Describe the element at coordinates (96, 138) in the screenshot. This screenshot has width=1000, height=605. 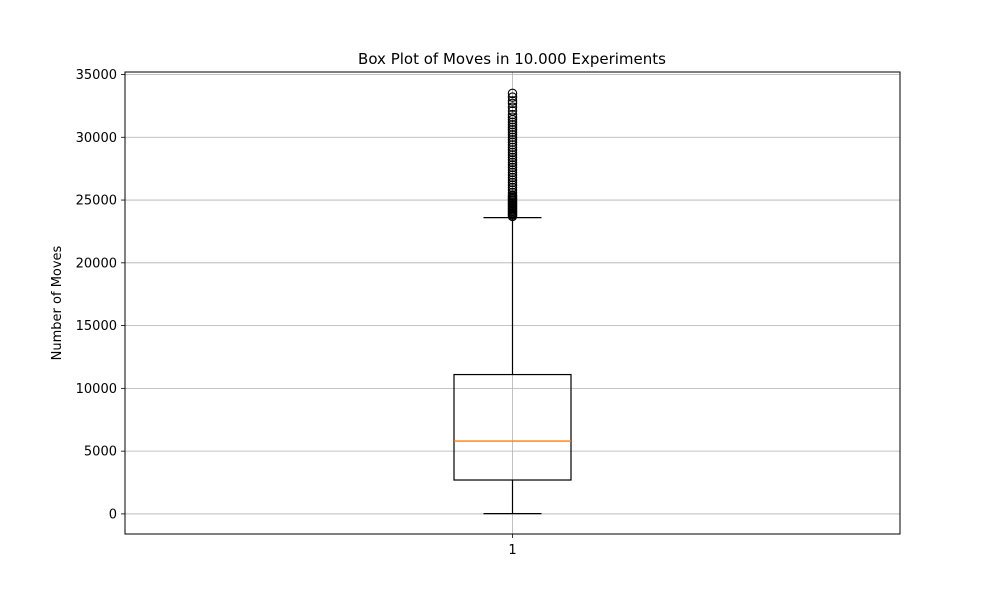
I see `y-tick-label: 30000` at that location.